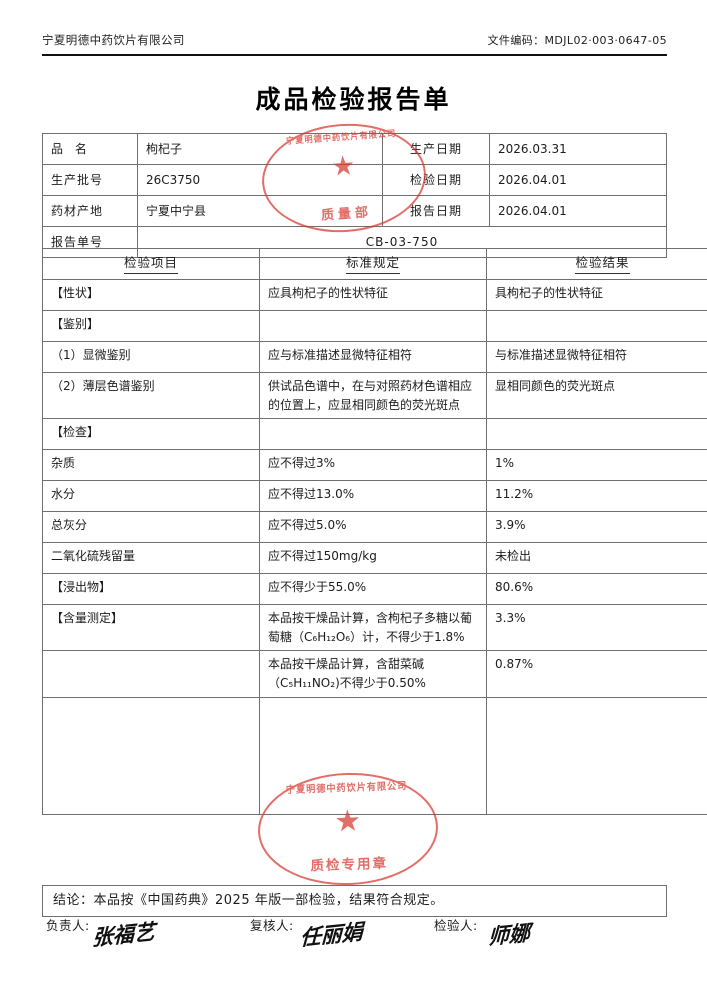 Image resolution: width=707 pixels, height=1000 pixels. What do you see at coordinates (596, 264) in the screenshot?
I see `column-header-result: 检验结果` at bounding box center [596, 264].